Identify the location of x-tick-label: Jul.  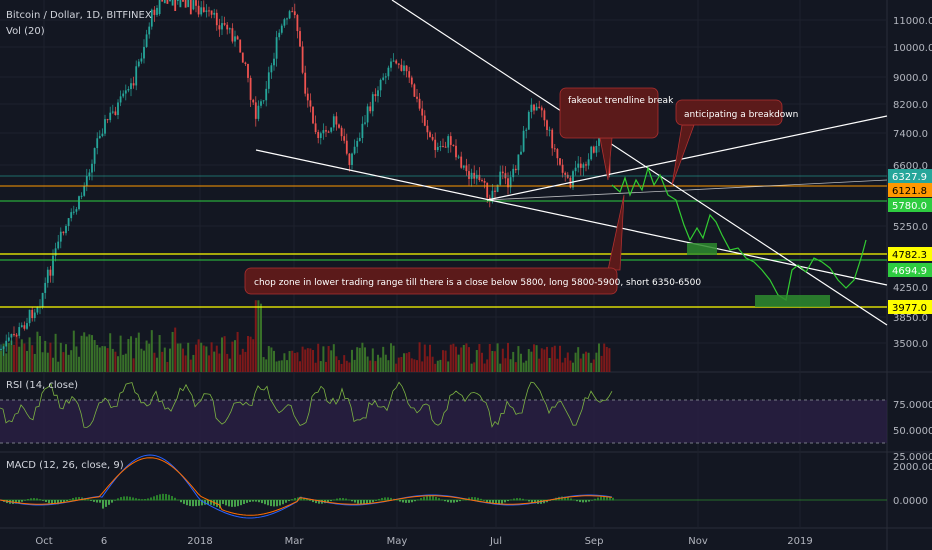
(495, 541).